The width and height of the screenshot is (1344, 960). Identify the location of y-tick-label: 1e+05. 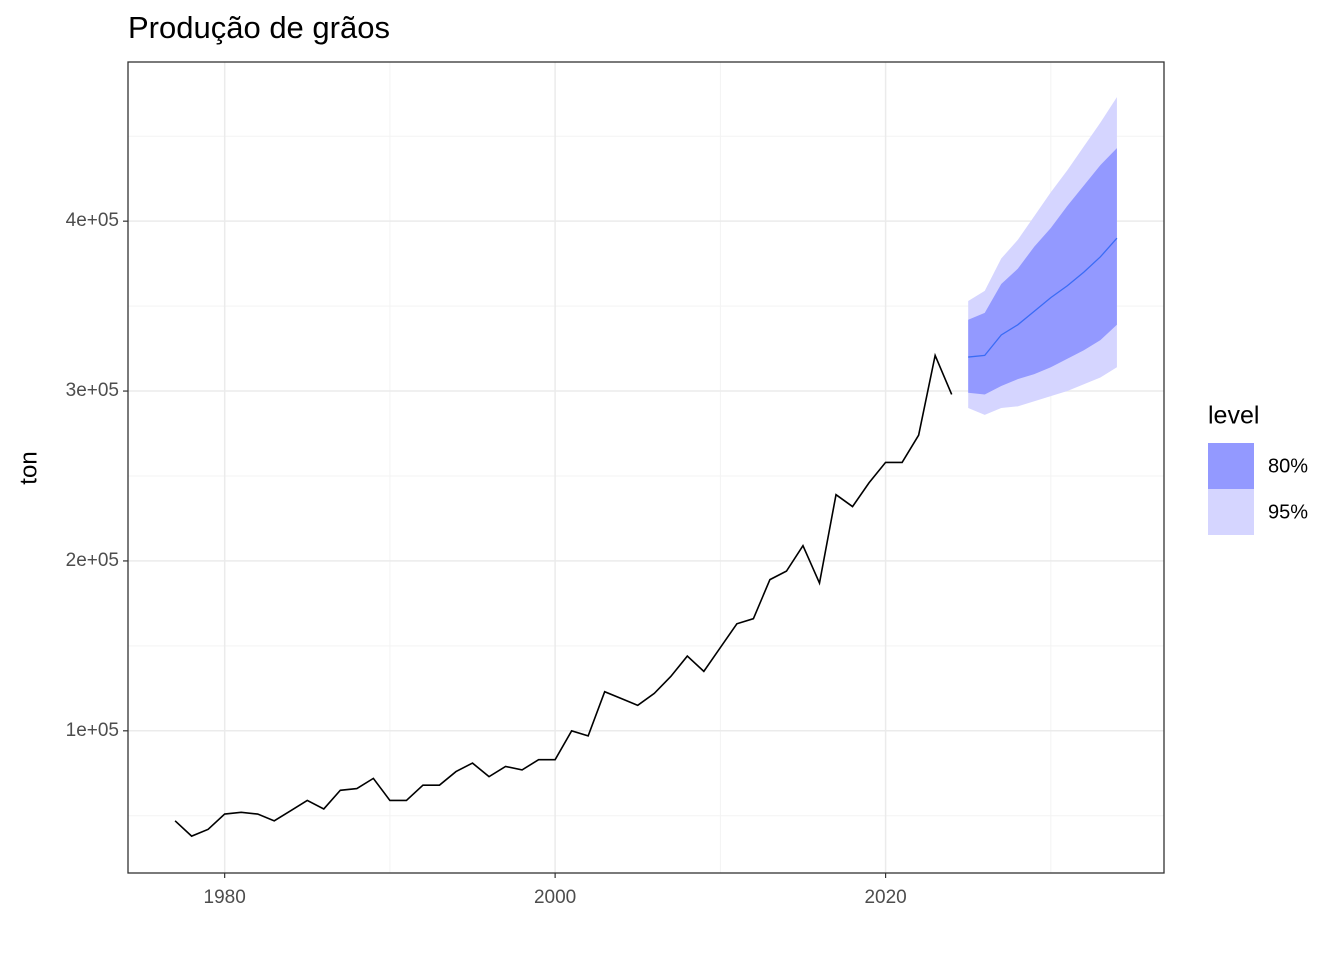
(92, 730).